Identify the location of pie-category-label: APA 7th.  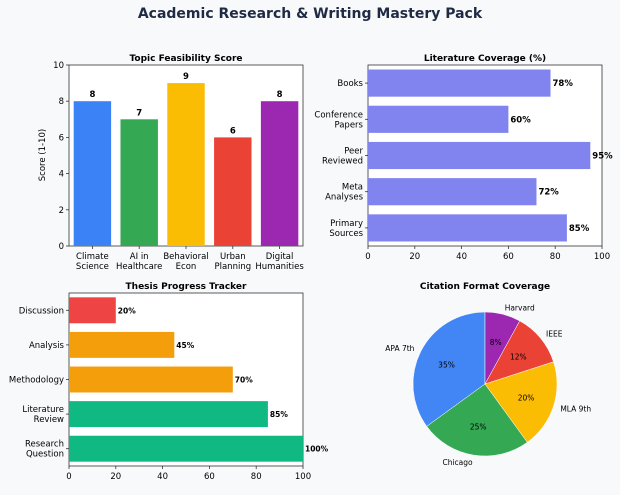
(399, 348).